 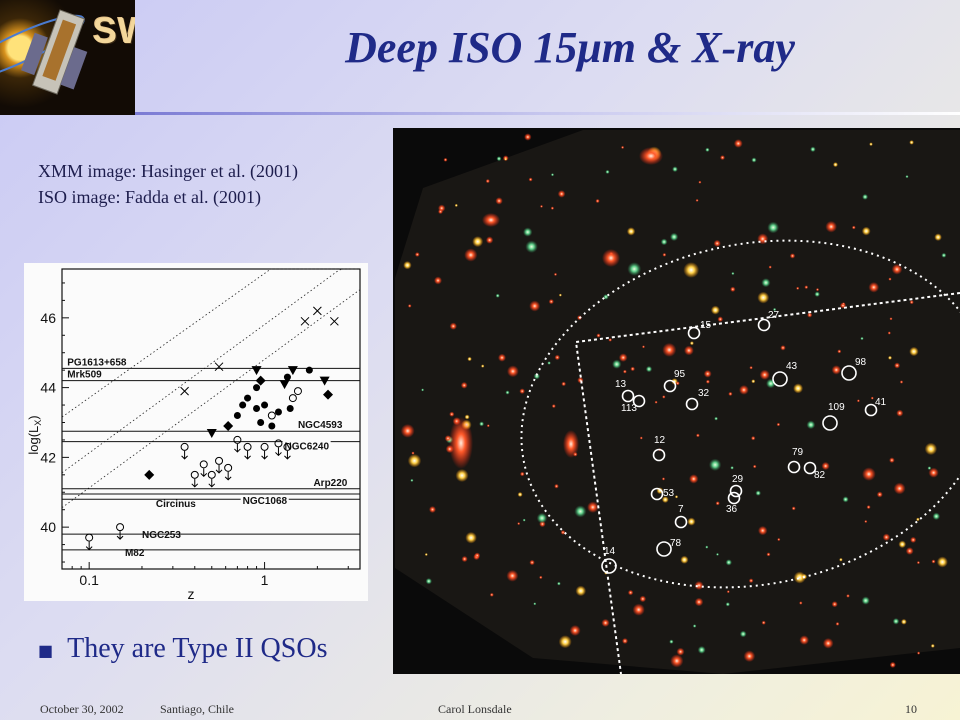 I want to click on source-id-label: 53, so click(x=669, y=493).